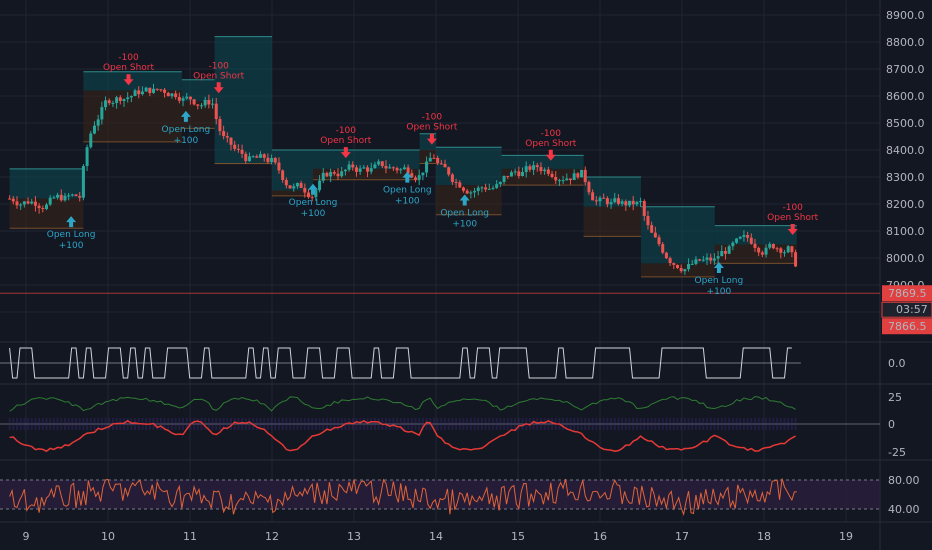 The width and height of the screenshot is (932, 550). What do you see at coordinates (904, 480) in the screenshot?
I see `rsi-tick-label: 80.00` at bounding box center [904, 480].